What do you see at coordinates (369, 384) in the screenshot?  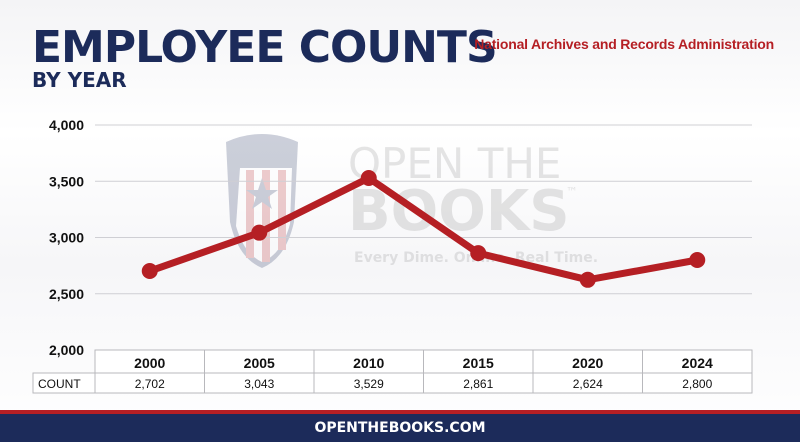 I see `data-value-label: 3,529` at bounding box center [369, 384].